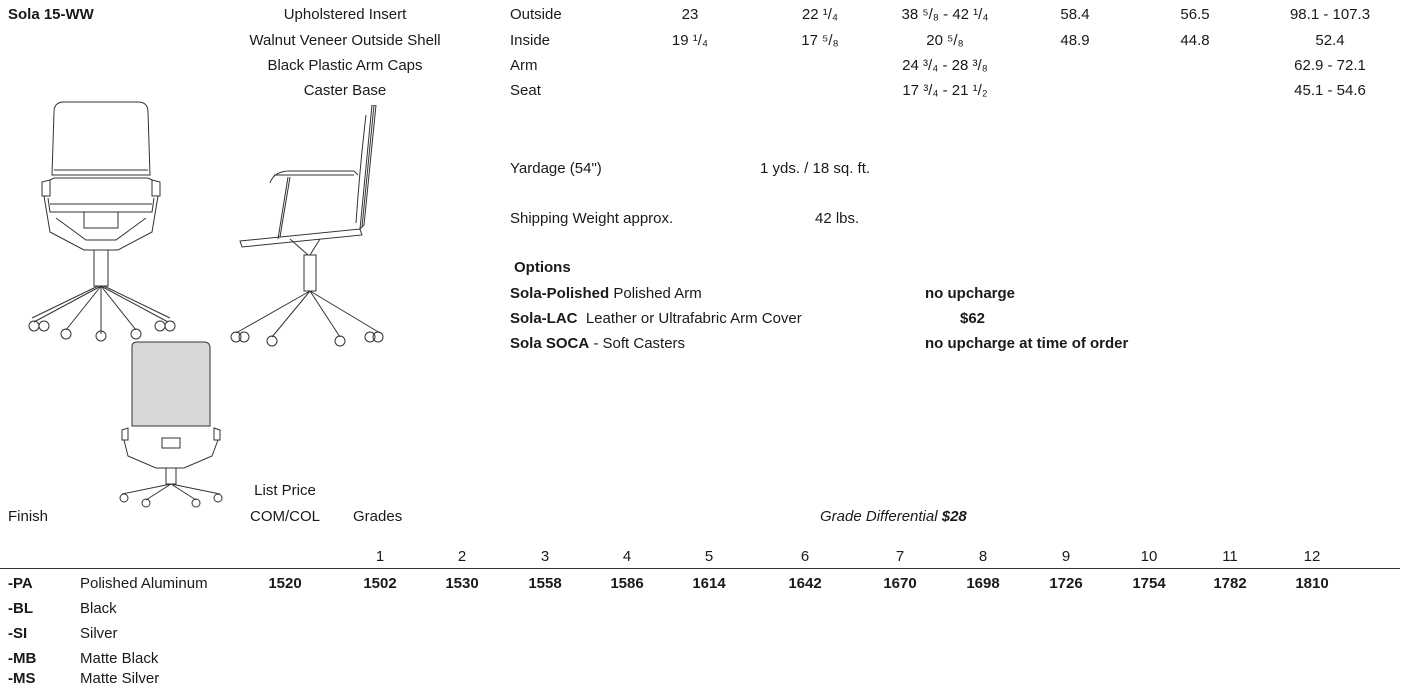 This screenshot has height=688, width=1406. What do you see at coordinates (345, 40) in the screenshot?
I see `material-item: Walnut Veneer Outside Shell` at bounding box center [345, 40].